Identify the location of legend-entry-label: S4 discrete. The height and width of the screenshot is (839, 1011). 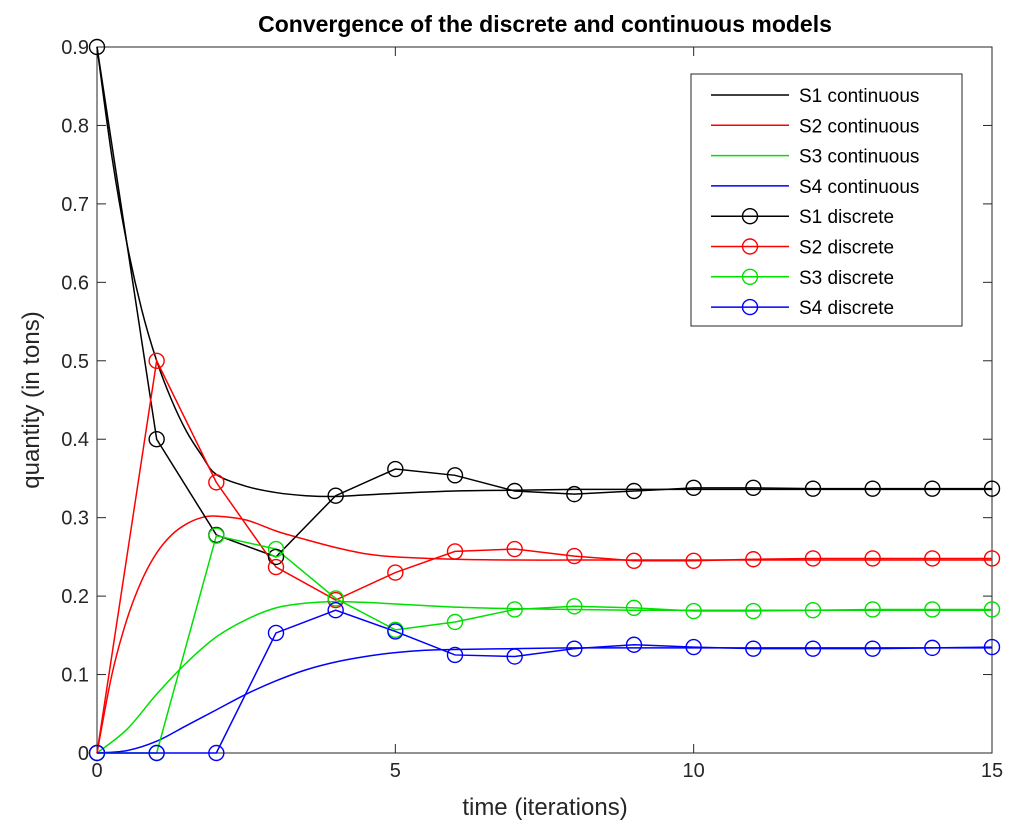
(846, 308).